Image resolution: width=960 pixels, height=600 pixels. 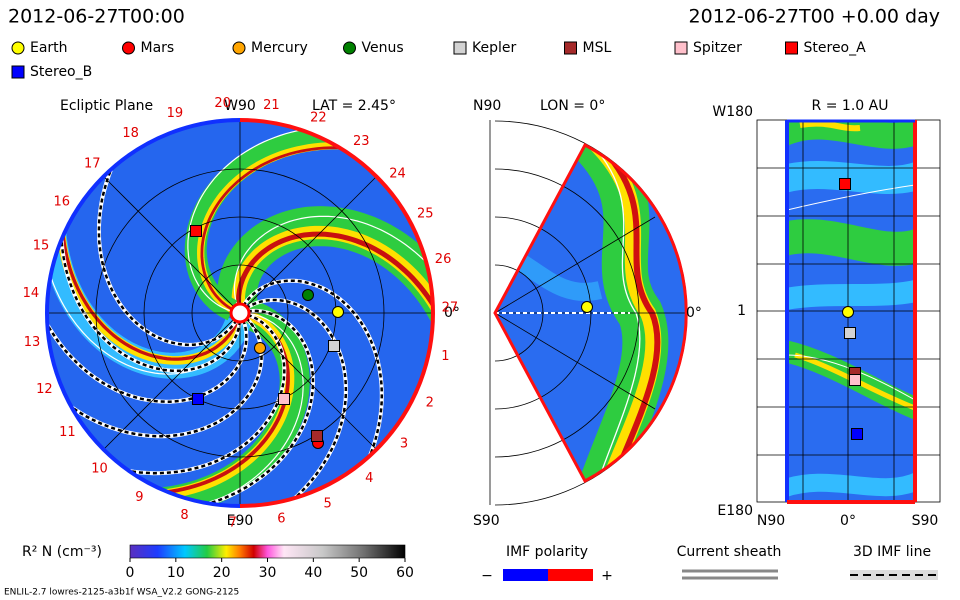 I want to click on imf-line-title: 3D IMF line, so click(x=892, y=552).